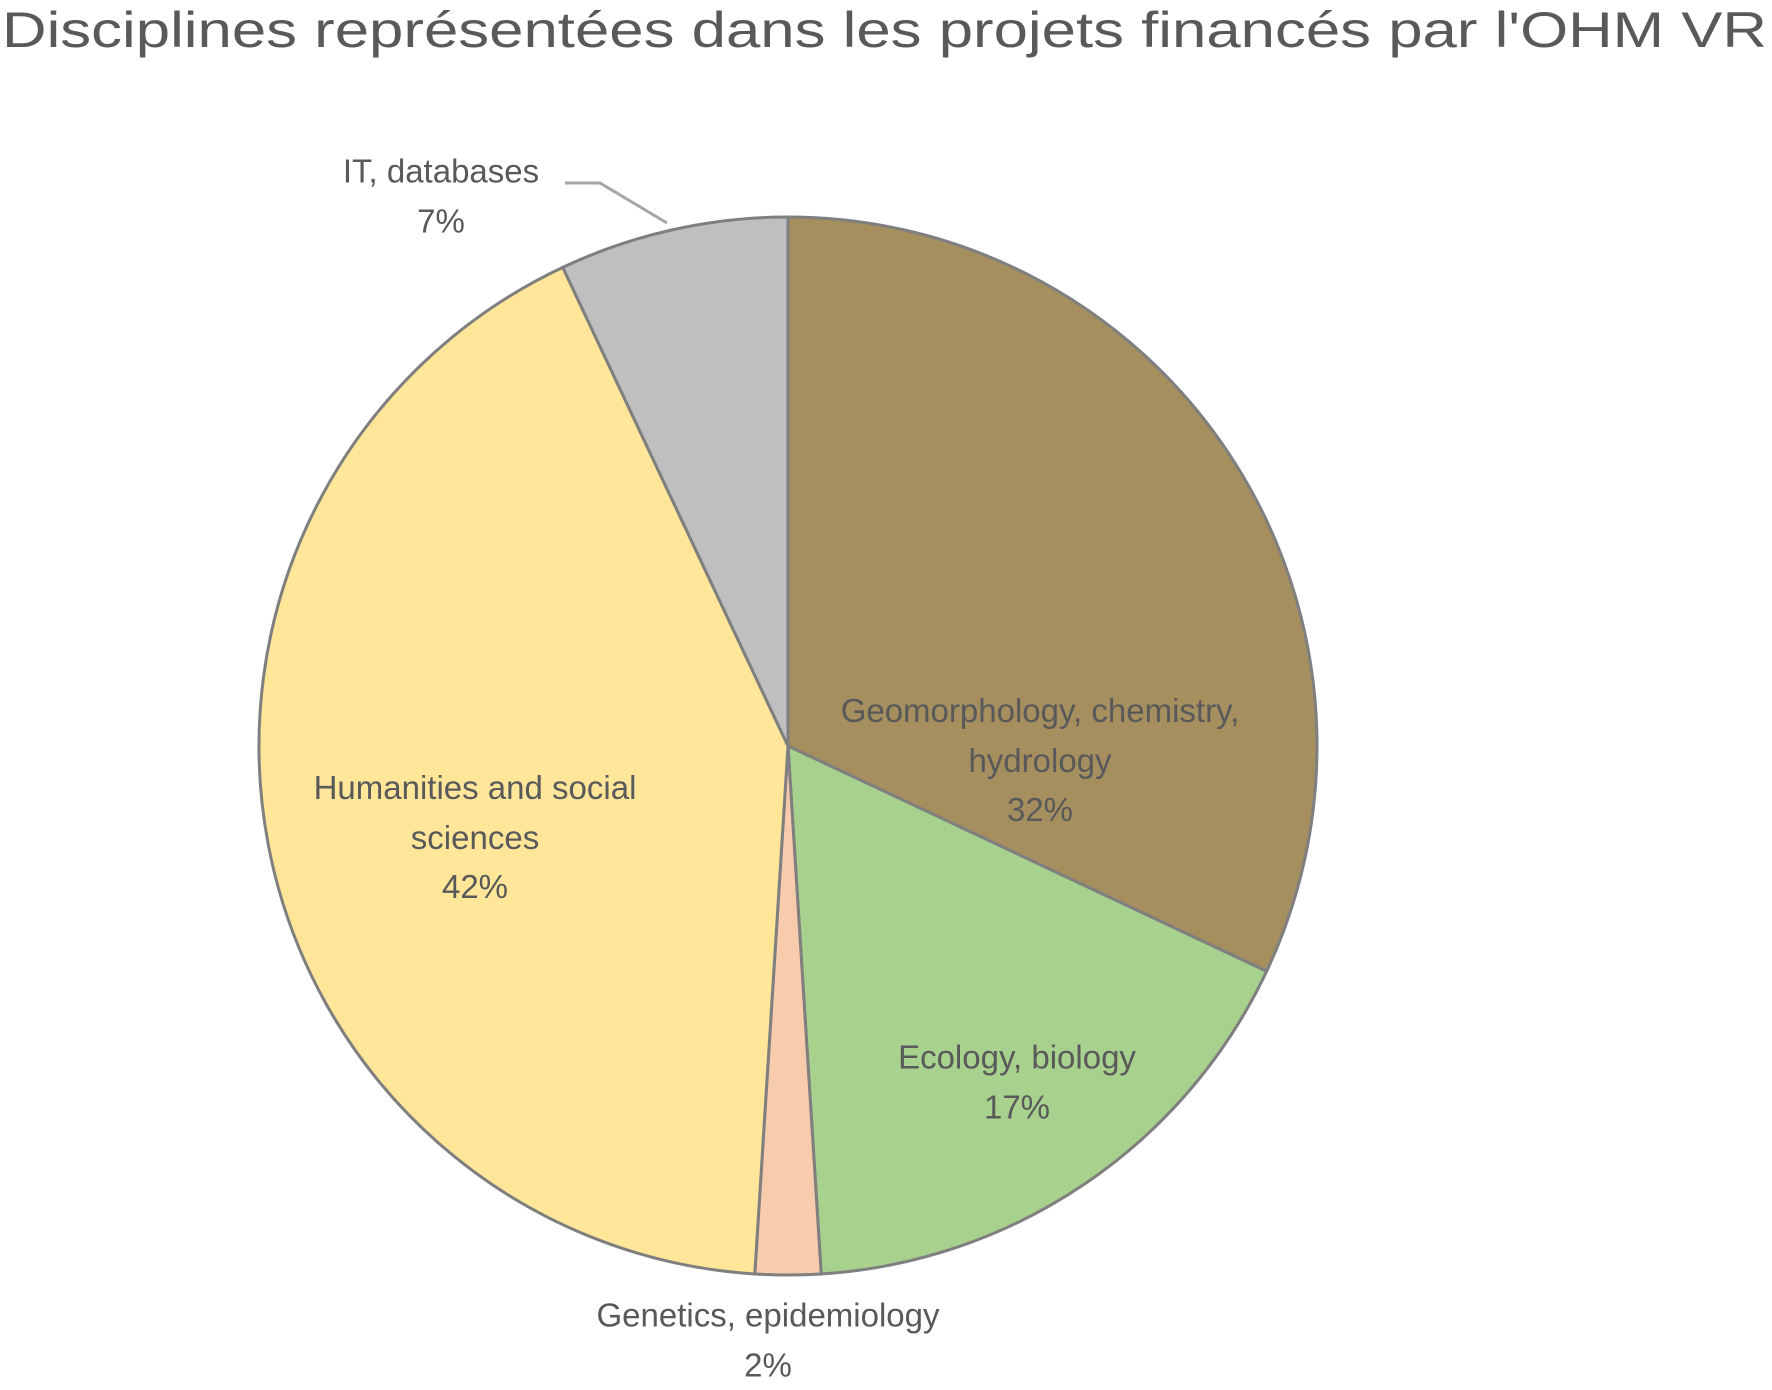  I want to click on category-label: IT, databases, so click(441, 171).